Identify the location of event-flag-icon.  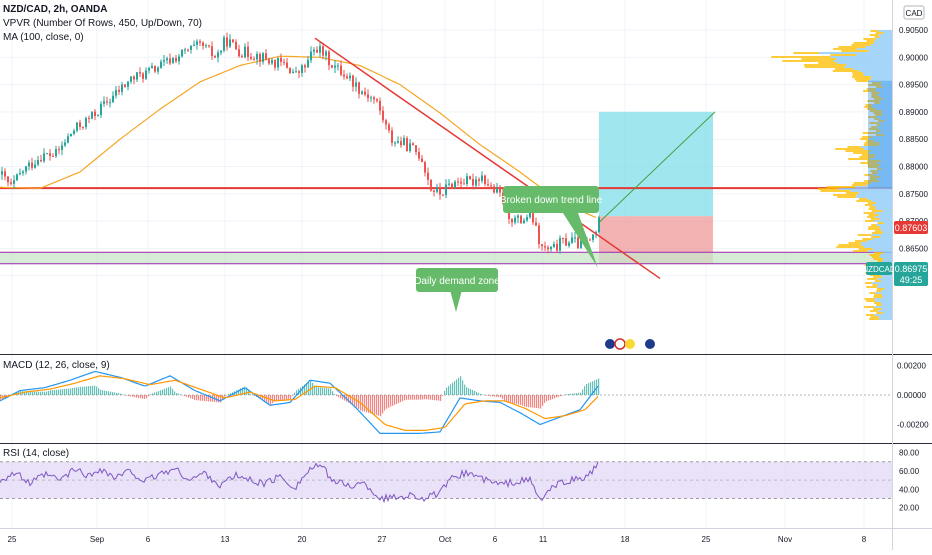
(630, 344).